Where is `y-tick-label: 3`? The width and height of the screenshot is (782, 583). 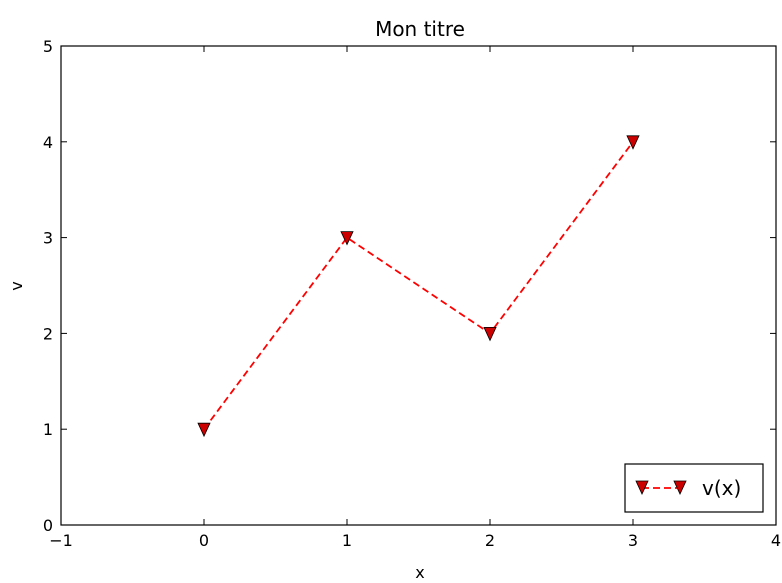
y-tick-label: 3 is located at coordinates (48, 238).